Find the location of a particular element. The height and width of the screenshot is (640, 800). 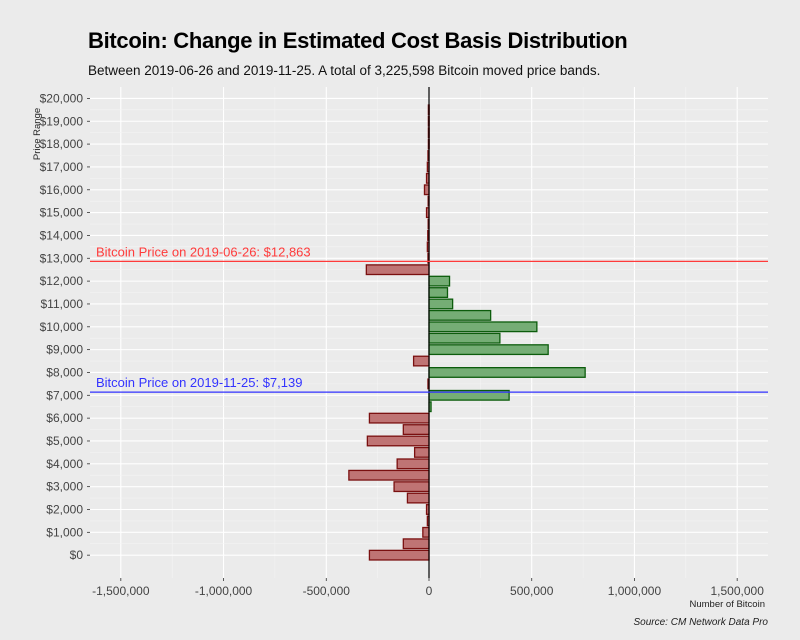

y-axis-title: Price Range is located at coordinates (37, 134).